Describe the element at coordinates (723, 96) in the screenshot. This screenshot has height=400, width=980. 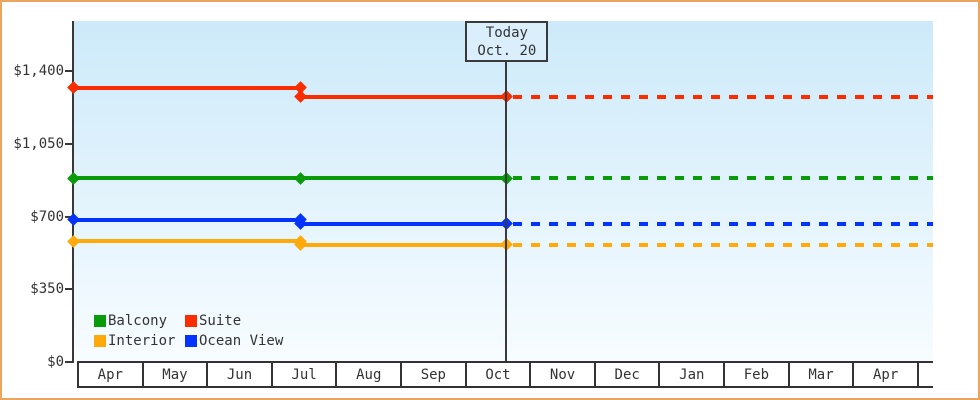
I see `series-suite-projection-dashed` at that location.